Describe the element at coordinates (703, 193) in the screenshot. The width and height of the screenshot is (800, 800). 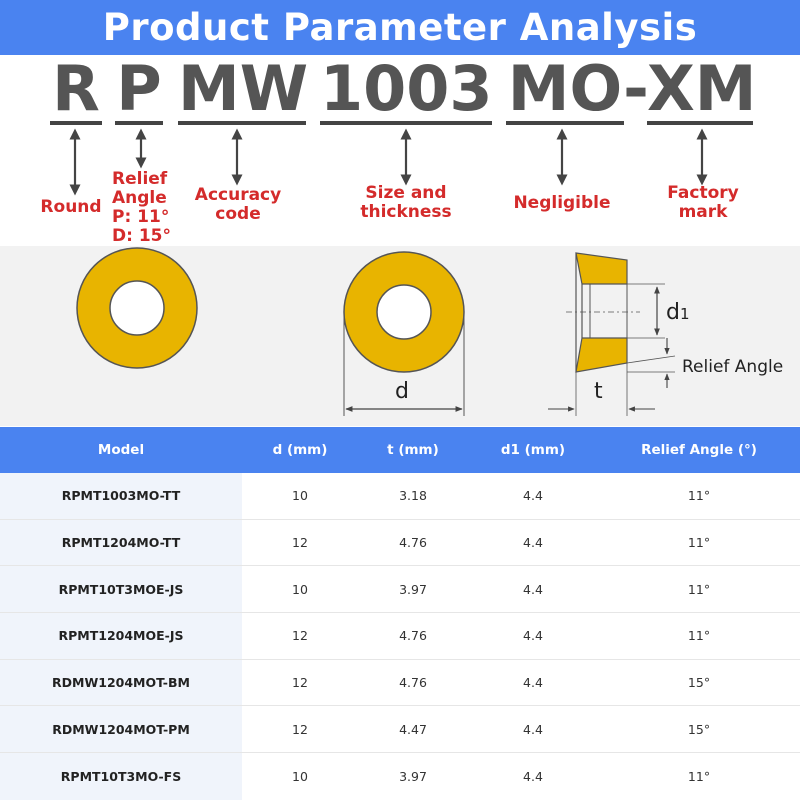
I see `label-factory-line1: Factory` at that location.